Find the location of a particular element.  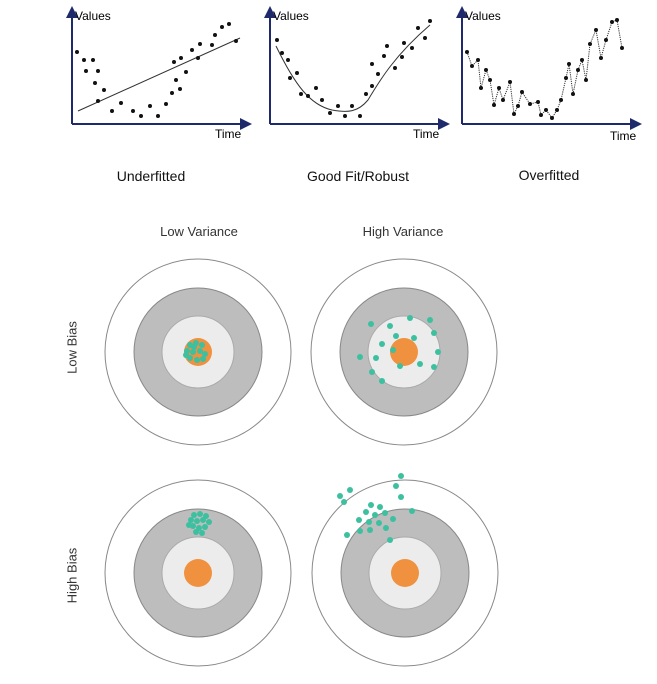

overfitted-panel: Values Time is located at coordinates (549, 74).